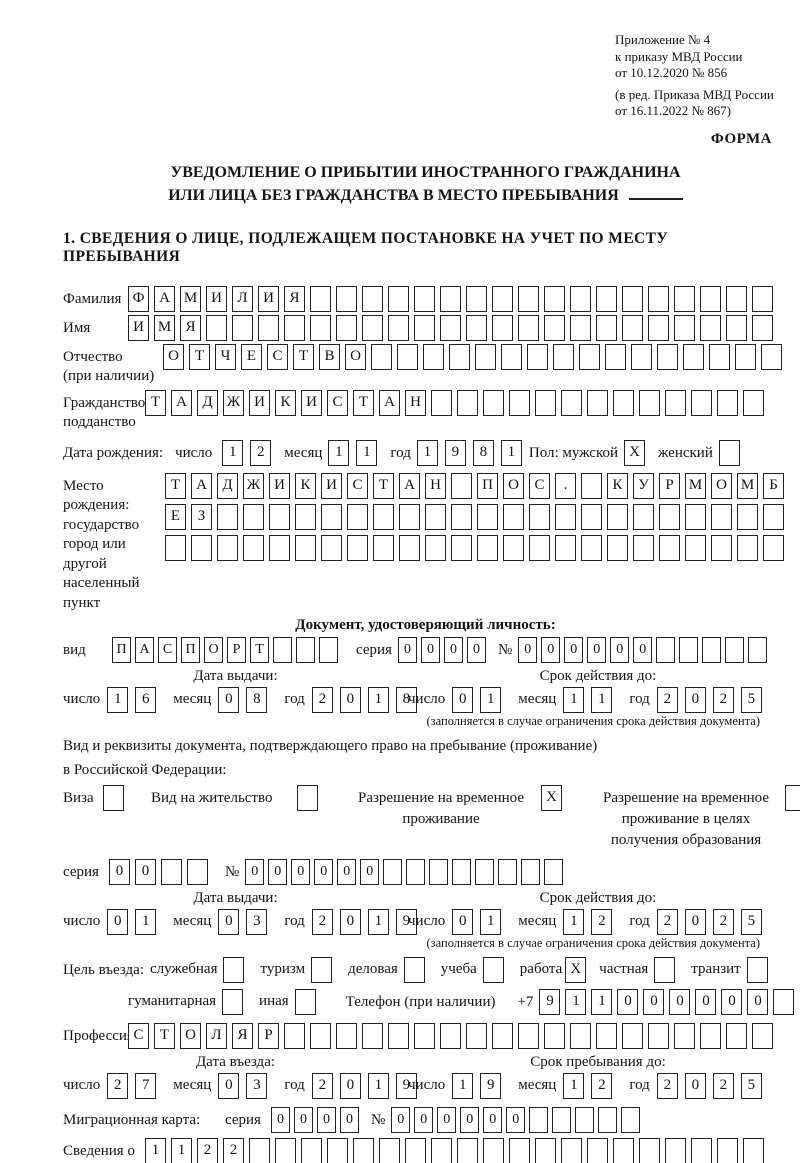  I want to click on char-cell: Н, so click(415, 402).